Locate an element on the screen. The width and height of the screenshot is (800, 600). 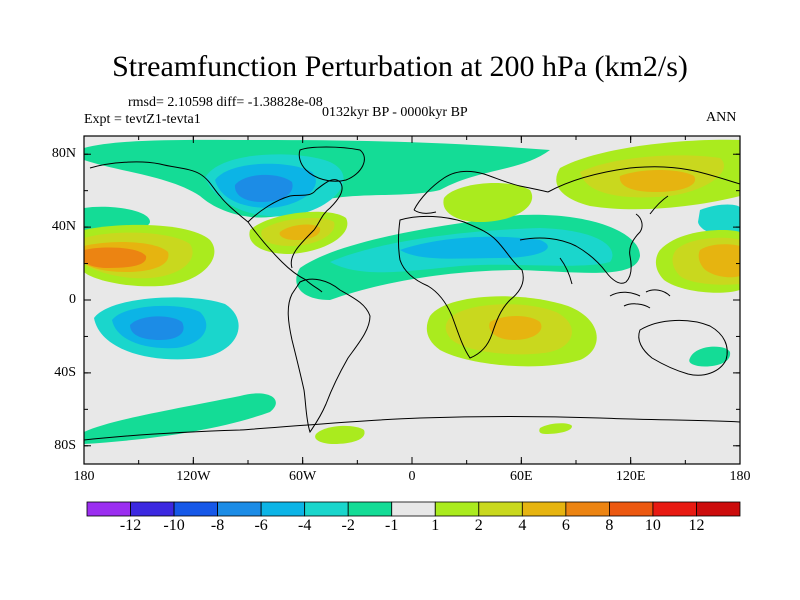
lat-tick-label: 0 is located at coordinates (72, 299).